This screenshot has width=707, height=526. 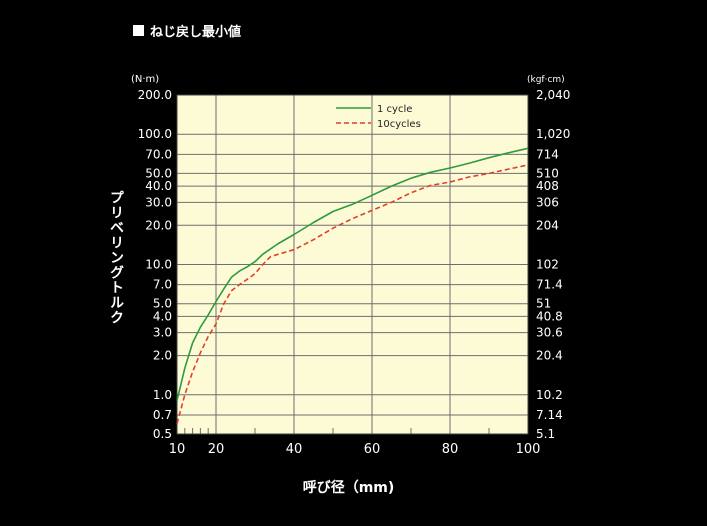 I want to click on x-axis-label-block: 呼び径（mm), so click(x=353, y=487).